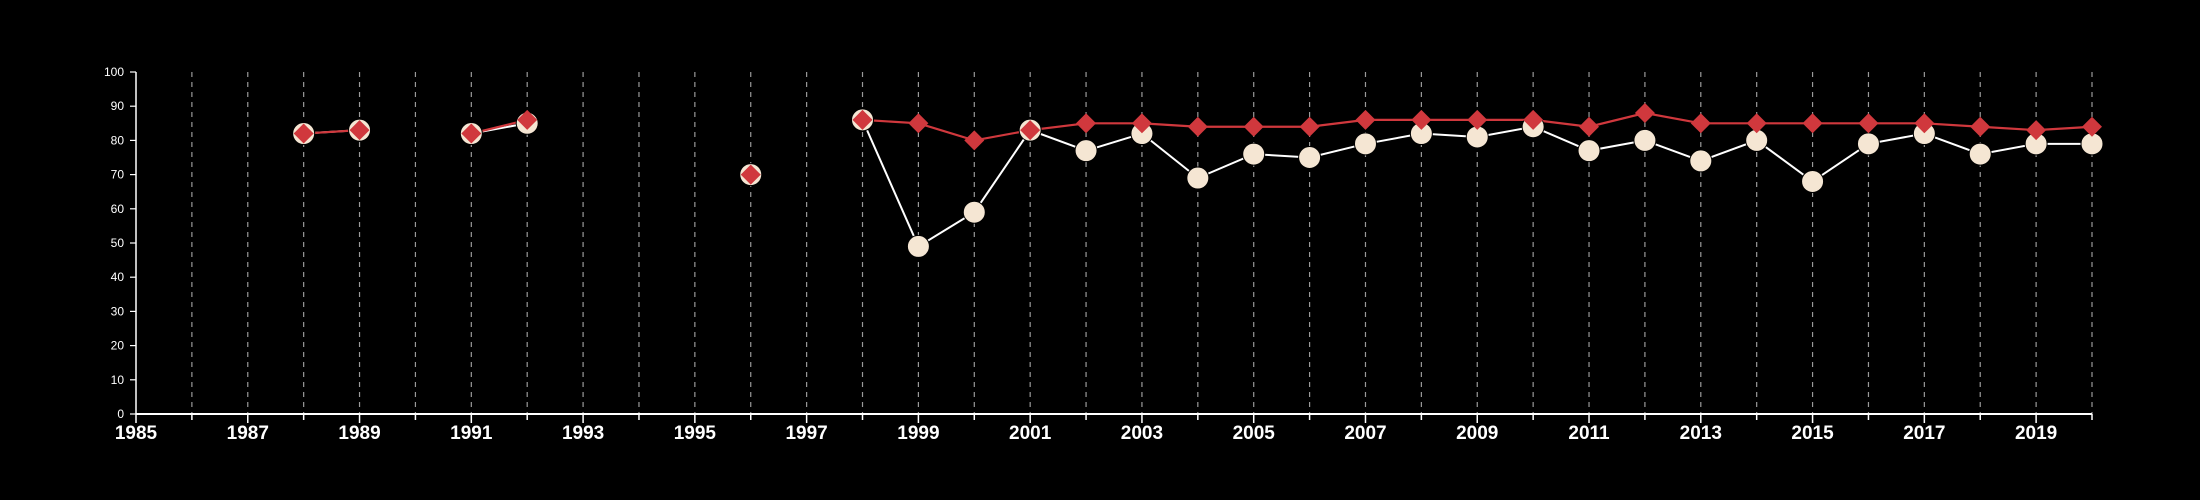 This screenshot has width=2200, height=500. Describe the element at coordinates (1030, 433) in the screenshot. I see `x-tick-label: 2001` at that location.